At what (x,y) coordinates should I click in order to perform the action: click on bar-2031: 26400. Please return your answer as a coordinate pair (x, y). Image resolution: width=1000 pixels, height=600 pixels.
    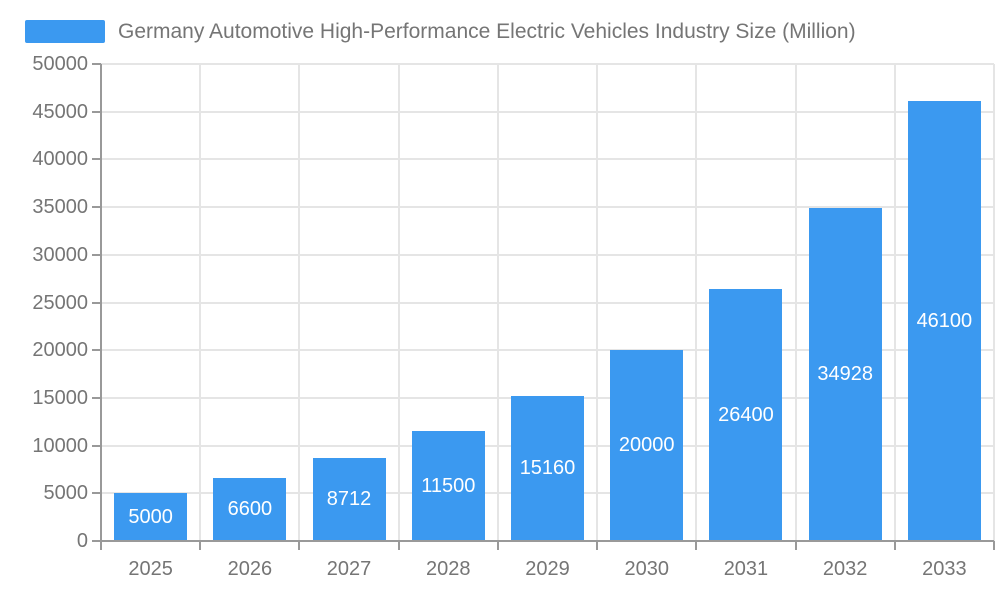
    Looking at the image, I should click on (746, 415).